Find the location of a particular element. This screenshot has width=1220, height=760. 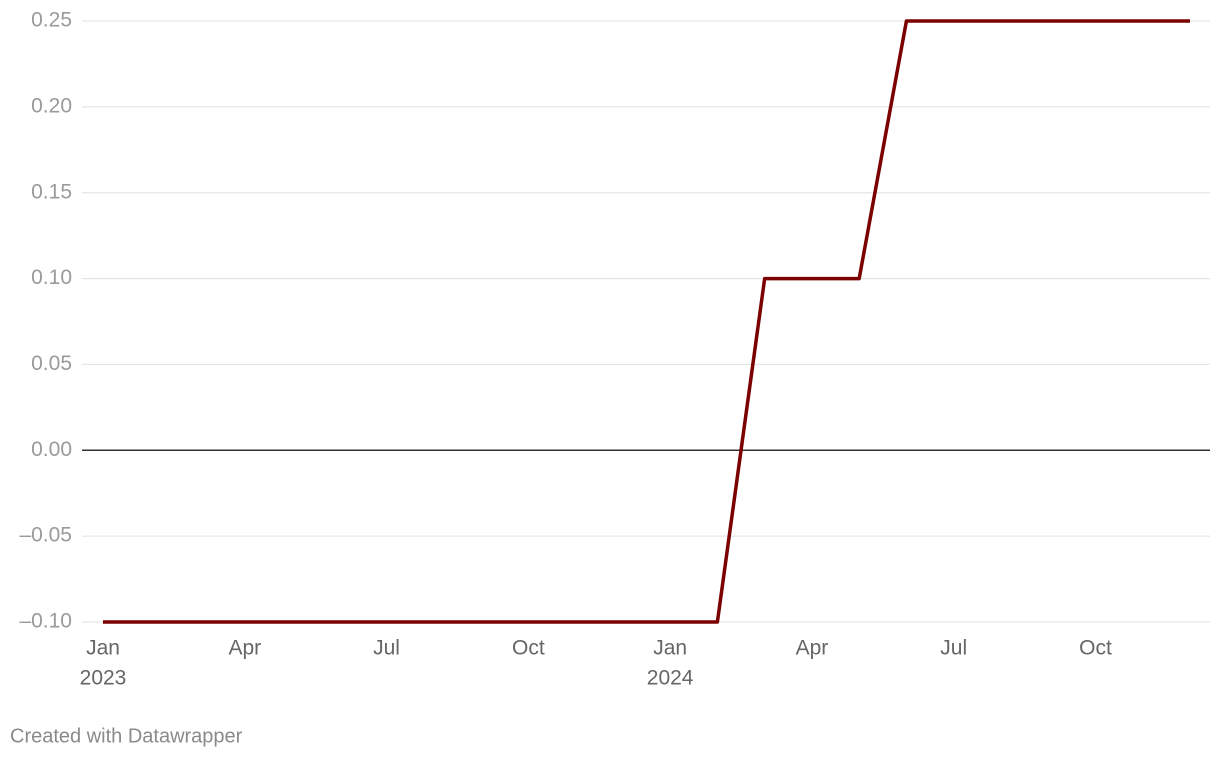

x-tick-label: 2024 is located at coordinates (670, 678).